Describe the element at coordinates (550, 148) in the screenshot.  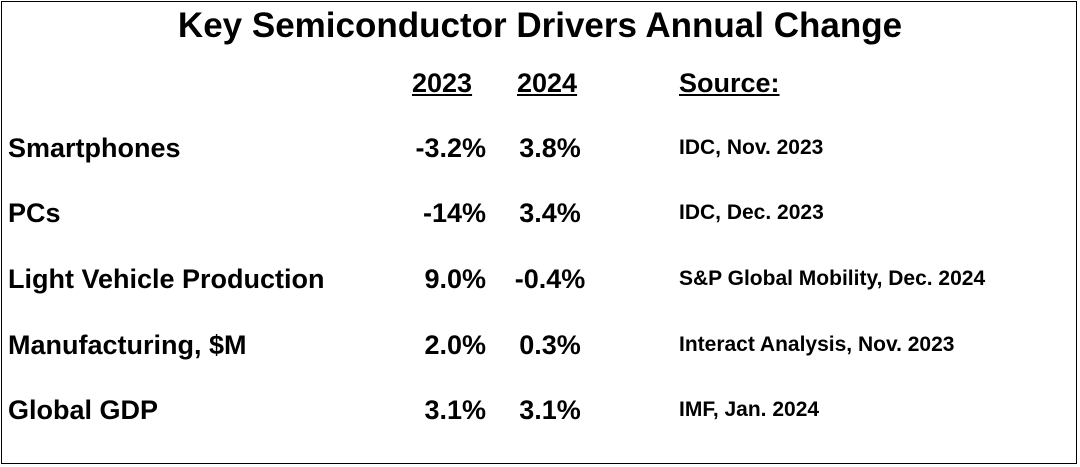
I see `value-2024: 3.8%` at that location.